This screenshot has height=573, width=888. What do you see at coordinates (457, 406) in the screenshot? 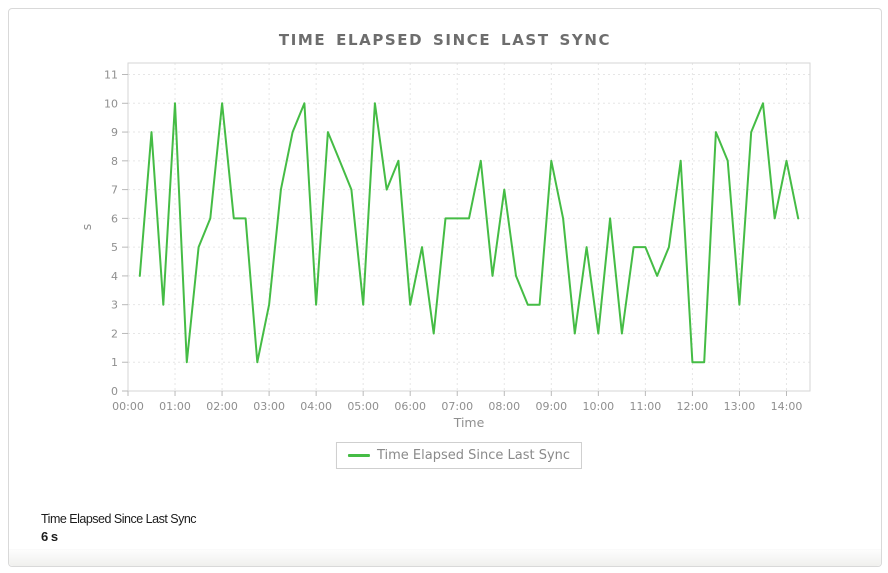
I see `x-tick-label: 07:00` at bounding box center [457, 406].